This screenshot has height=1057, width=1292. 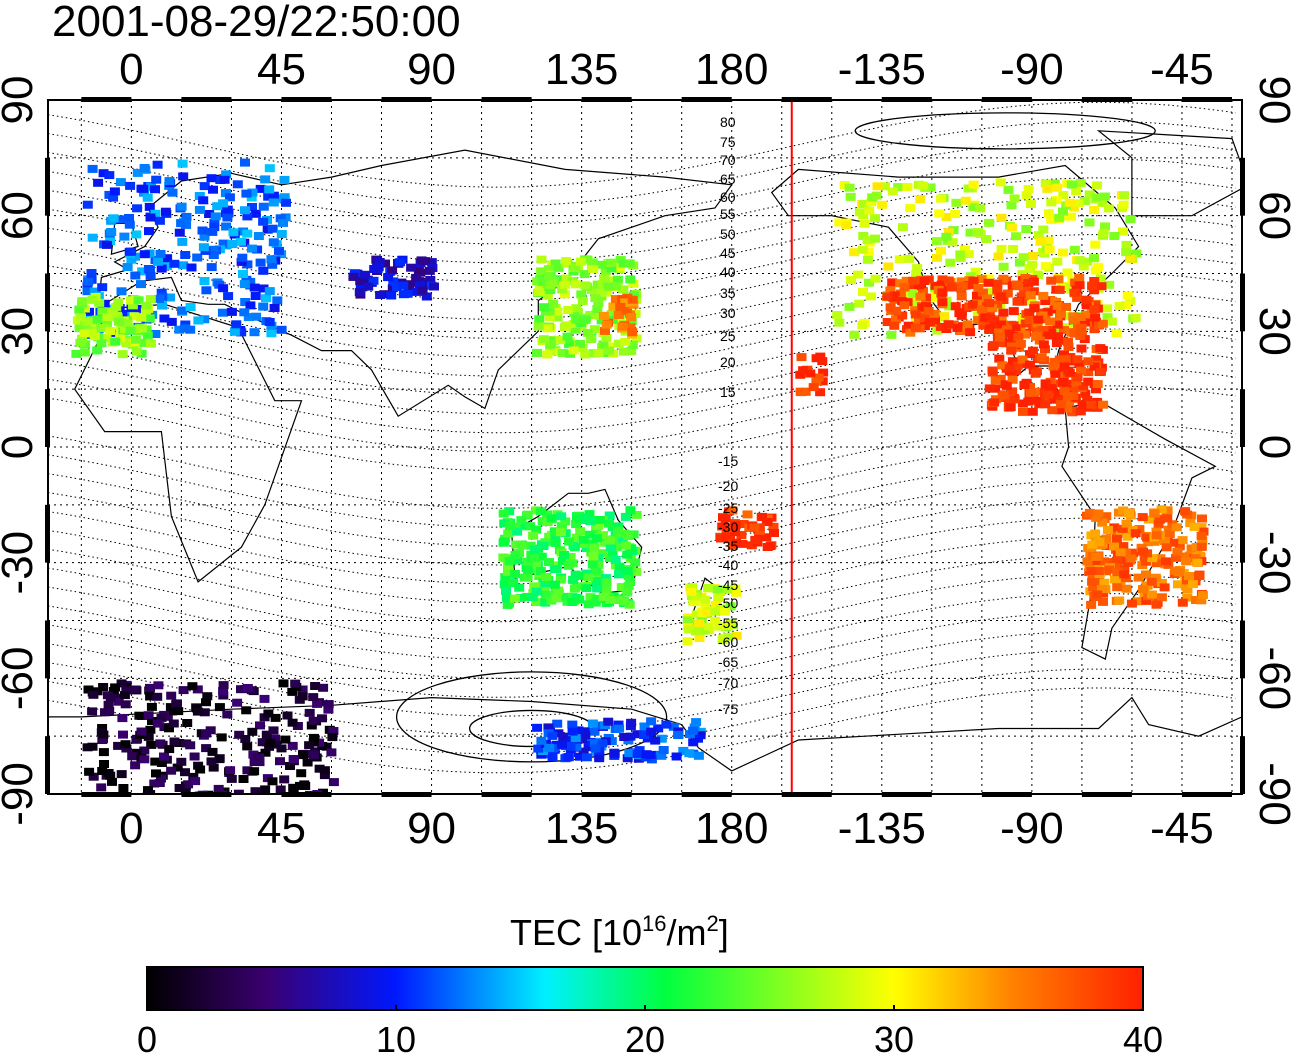 I want to click on colorbar-tick-label: 10, so click(x=396, y=1038).